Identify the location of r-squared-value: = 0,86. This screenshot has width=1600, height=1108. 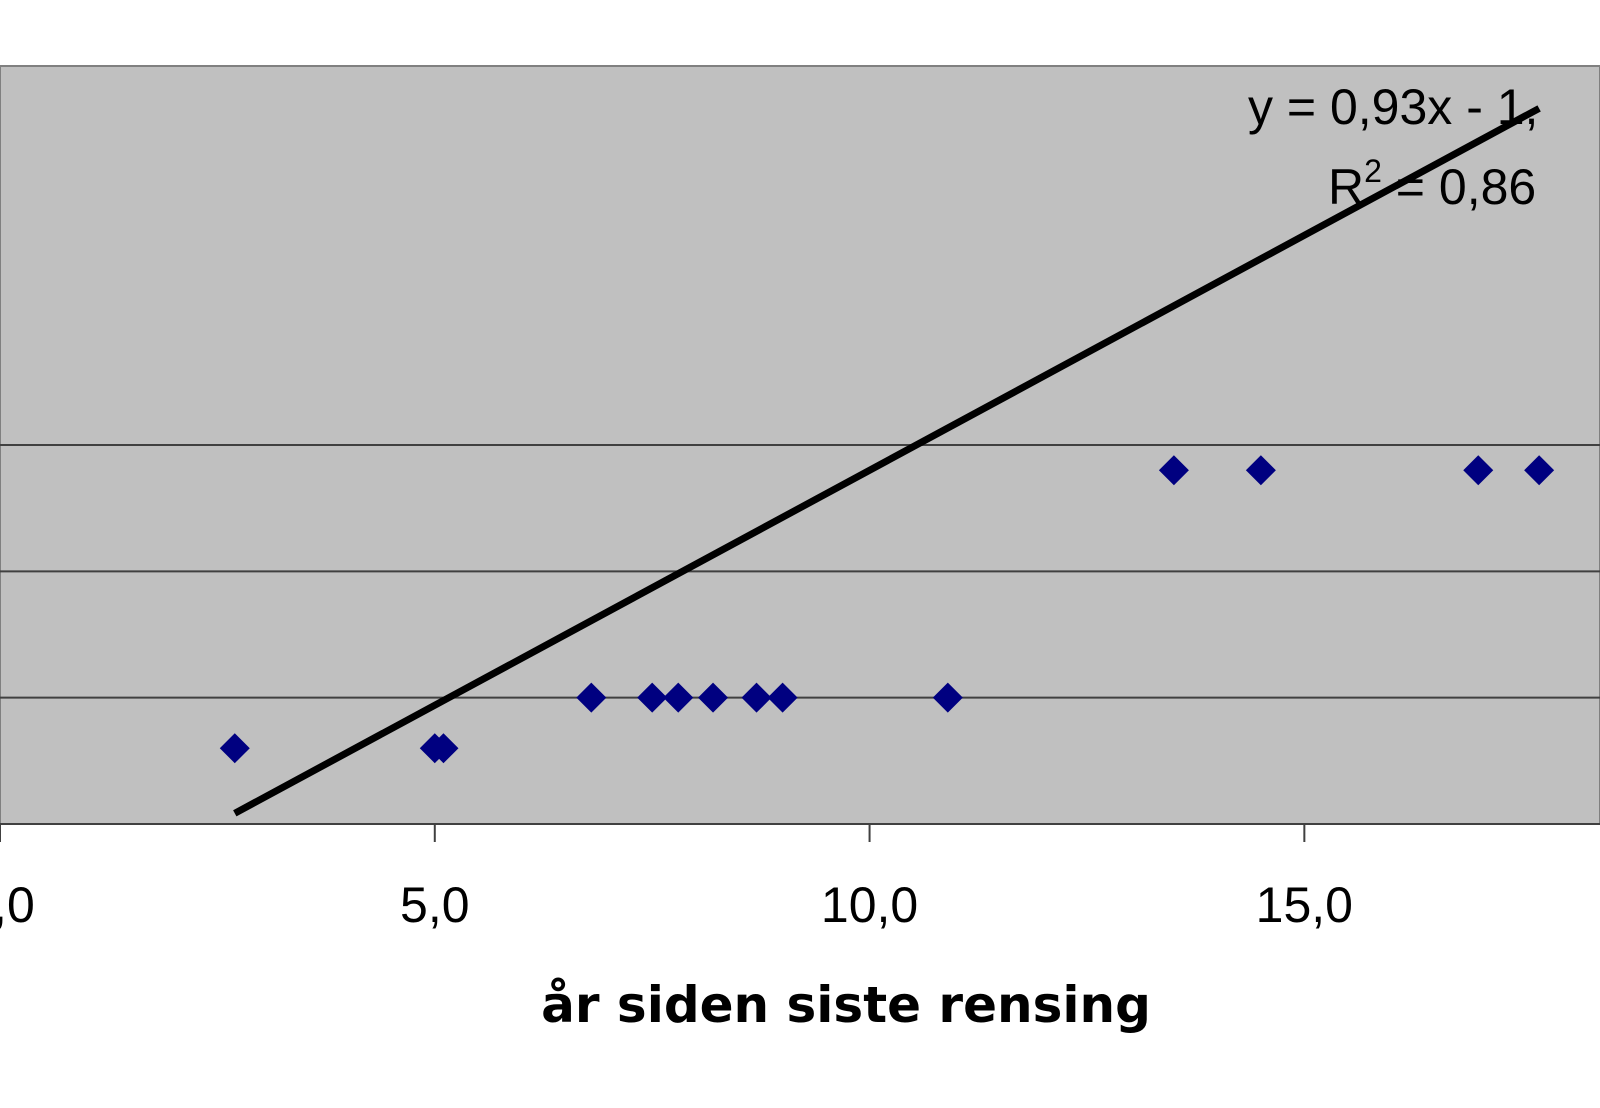
(1459, 187).